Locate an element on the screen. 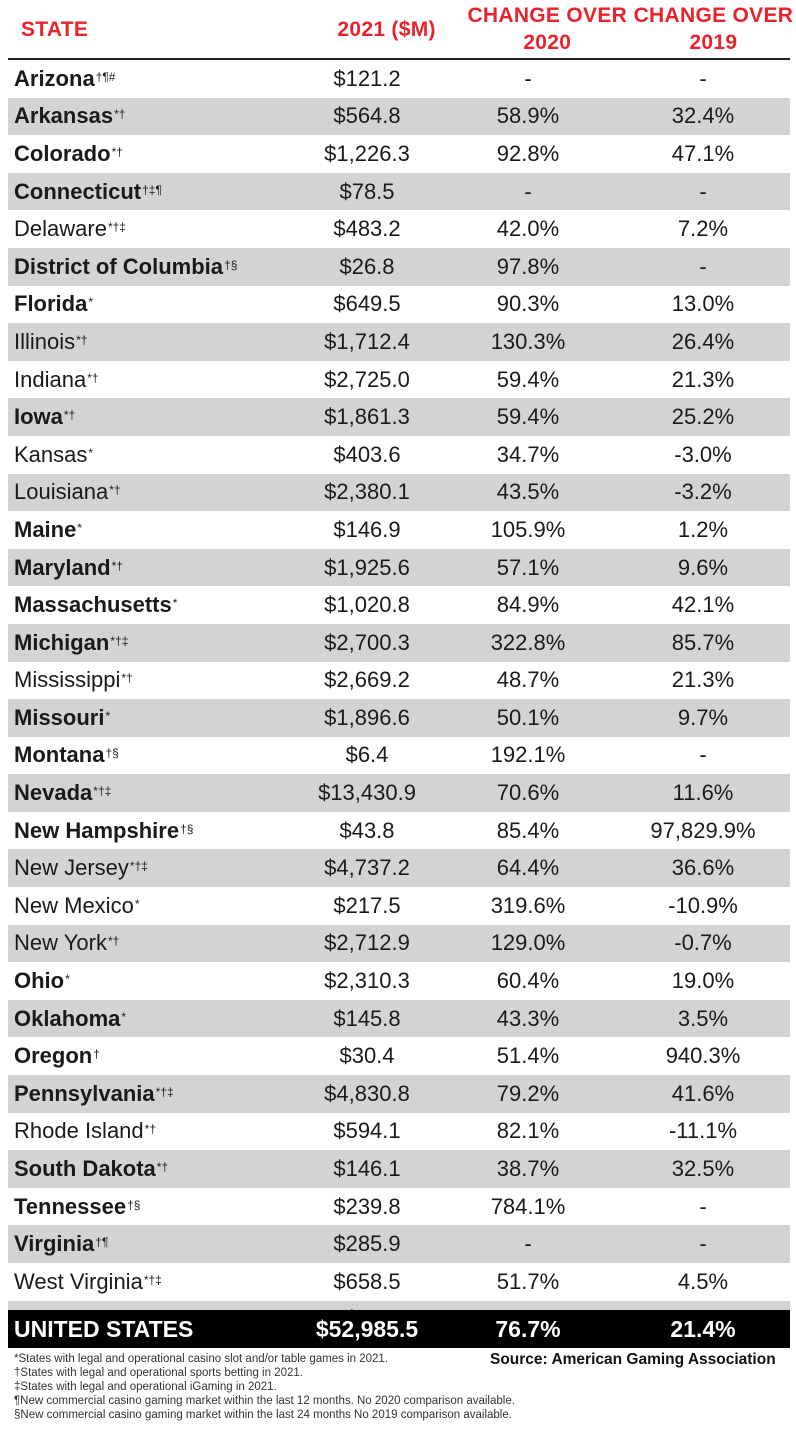 This screenshot has height=1434, width=796. table-row: Delaware *†‡ $483.2 42.0% 7.2% is located at coordinates (399, 229).